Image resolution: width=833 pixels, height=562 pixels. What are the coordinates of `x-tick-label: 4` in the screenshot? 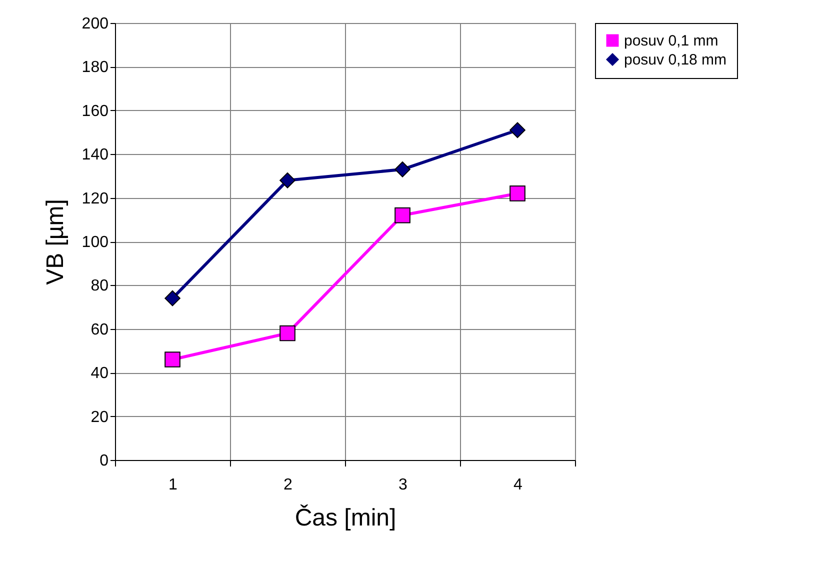 It's located at (518, 485).